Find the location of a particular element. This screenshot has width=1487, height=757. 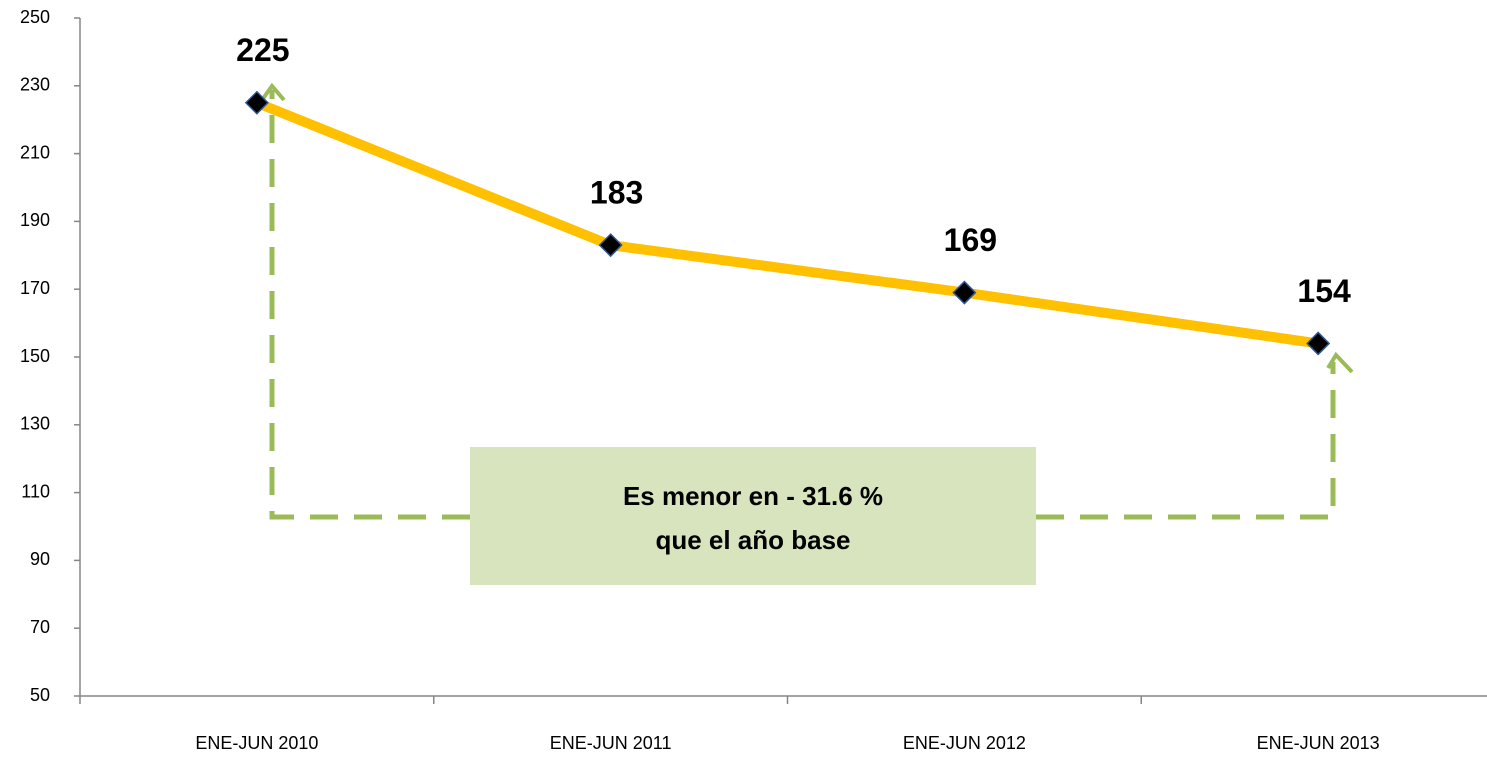

data-label: 183 is located at coordinates (616, 193).